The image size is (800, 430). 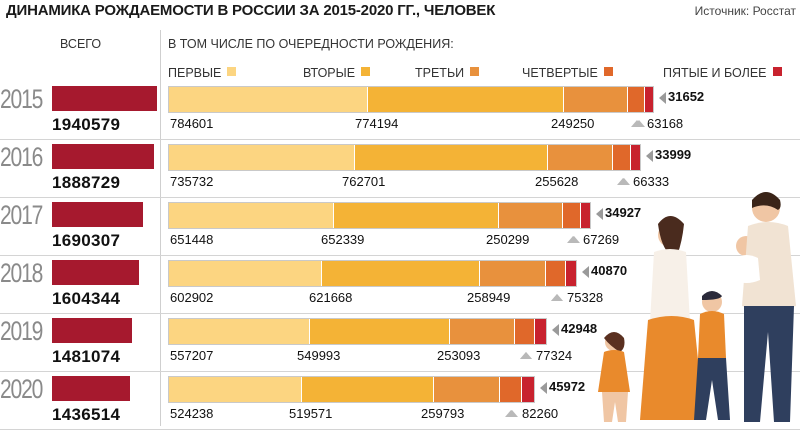 What do you see at coordinates (21, 331) in the screenshot?
I see `year-label: 2019` at bounding box center [21, 331].